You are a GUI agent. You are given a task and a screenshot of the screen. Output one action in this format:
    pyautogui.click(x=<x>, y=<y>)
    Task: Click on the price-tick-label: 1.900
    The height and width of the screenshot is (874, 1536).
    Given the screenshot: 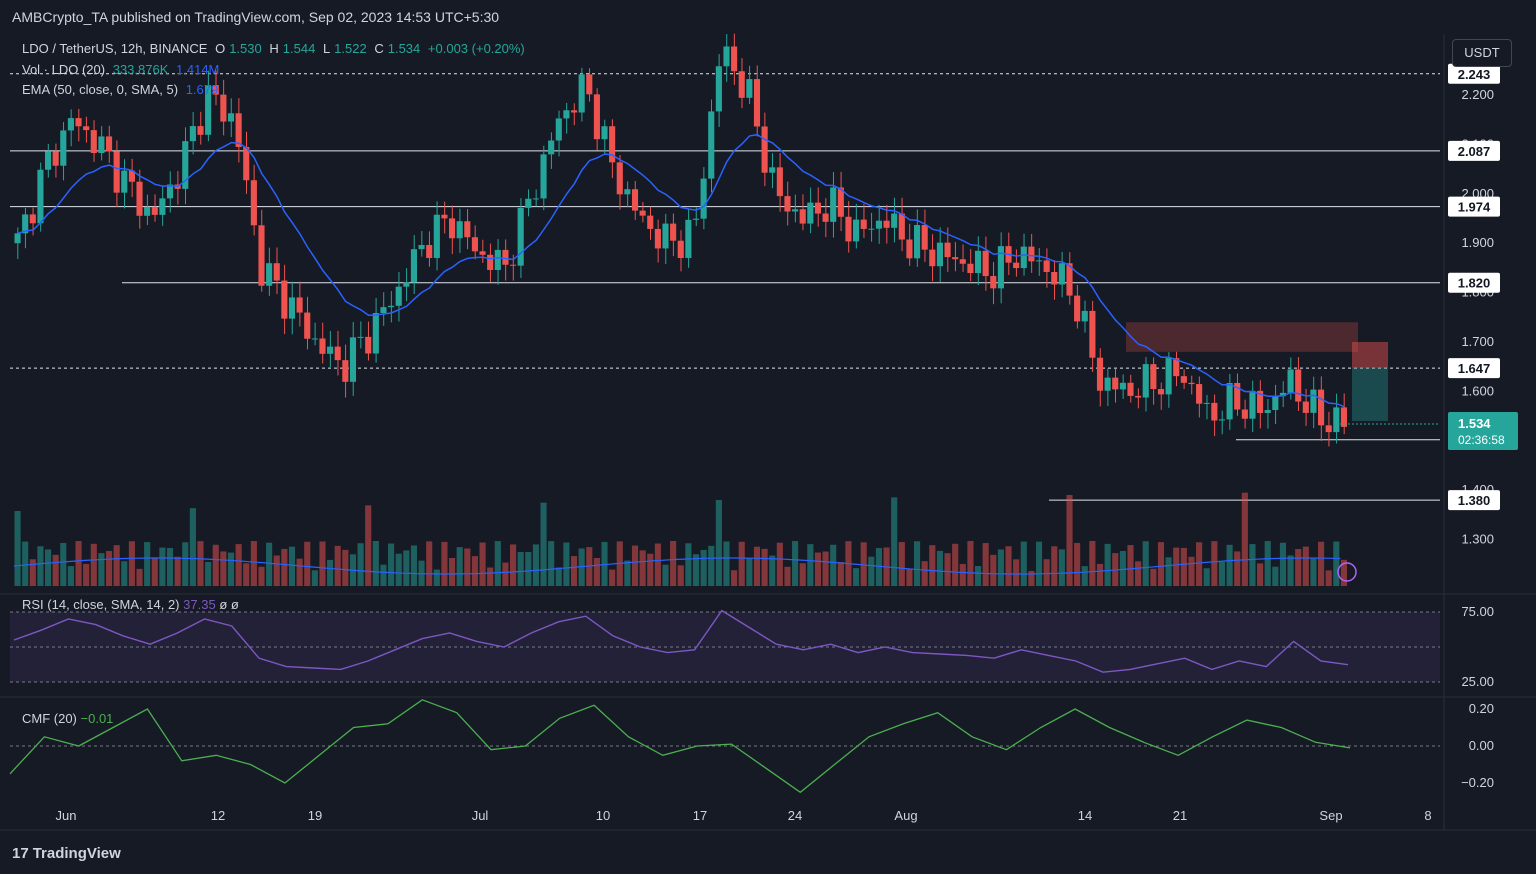 What is the action you would take?
    pyautogui.click(x=1477, y=242)
    